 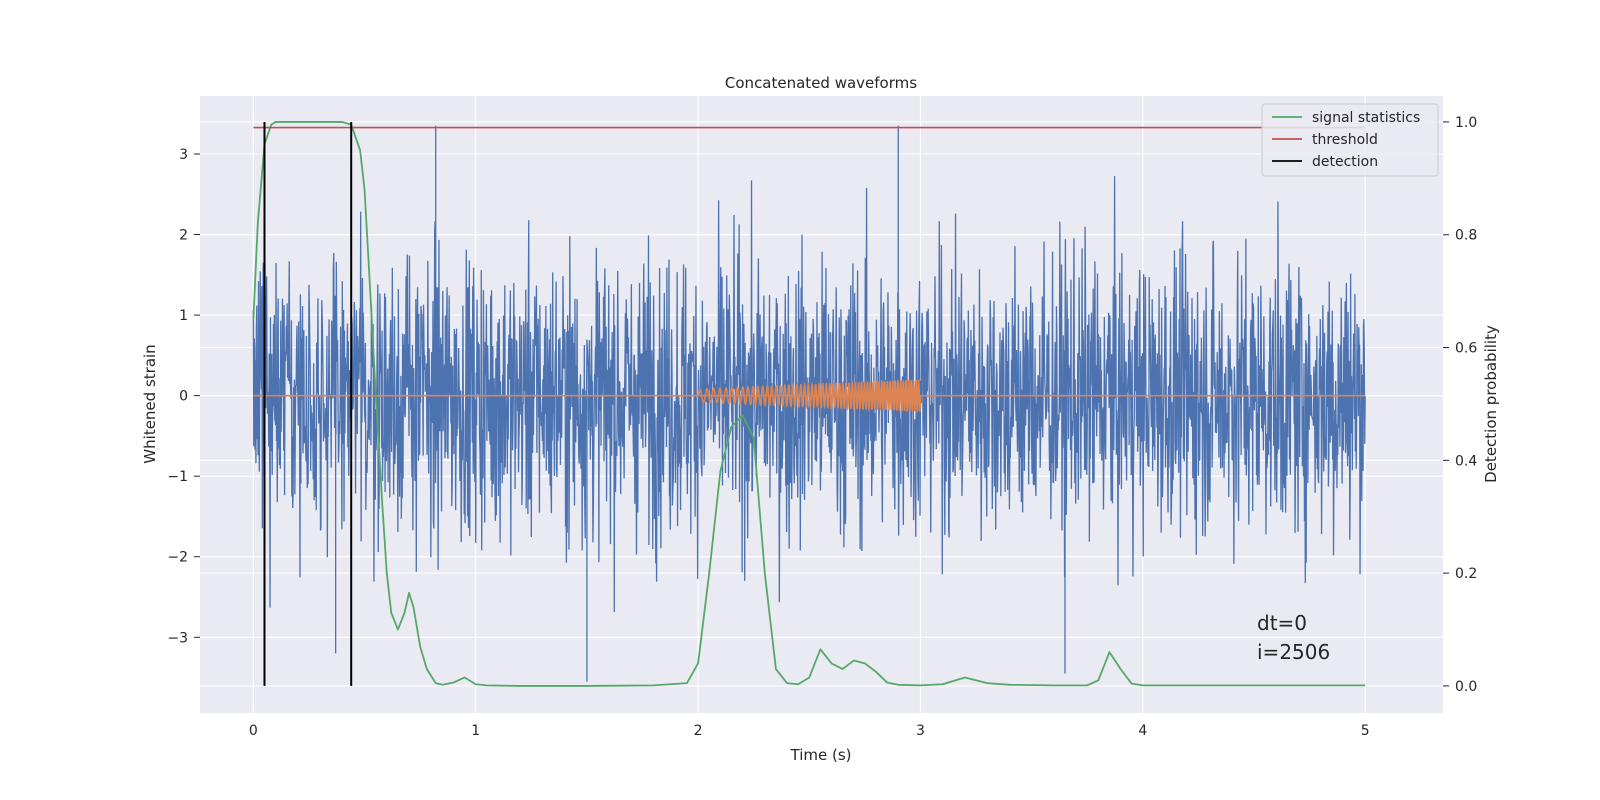 What do you see at coordinates (698, 731) in the screenshot?
I see `x-tick-label: 2` at bounding box center [698, 731].